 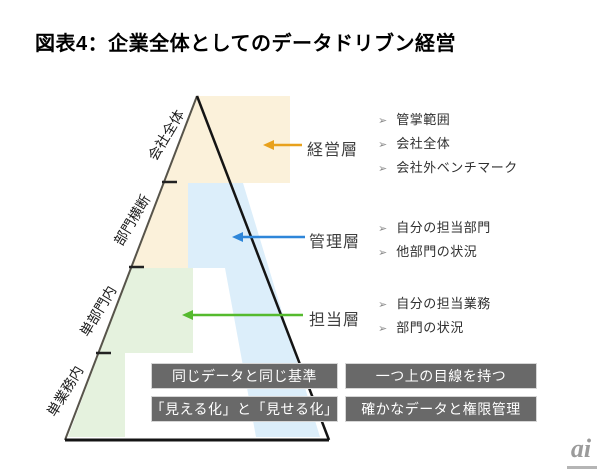 I want to click on staff-bullet-list: ➢ 自分の担当業務 ➢ 部門の状況, so click(x=434, y=317).